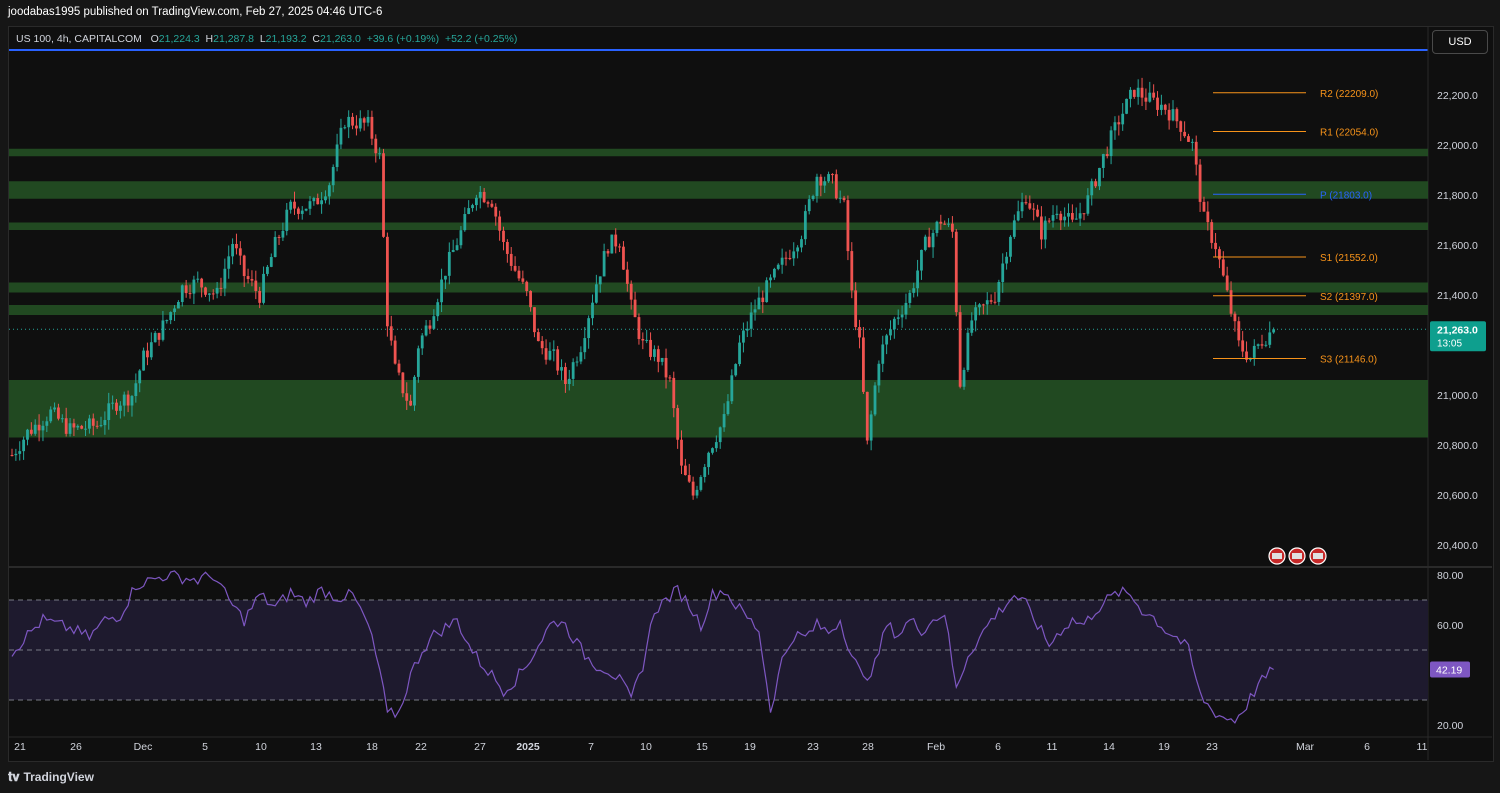 This screenshot has width=1500, height=793. What do you see at coordinates (58, 777) in the screenshot?
I see `tradingview-brand: TradingView` at bounding box center [58, 777].